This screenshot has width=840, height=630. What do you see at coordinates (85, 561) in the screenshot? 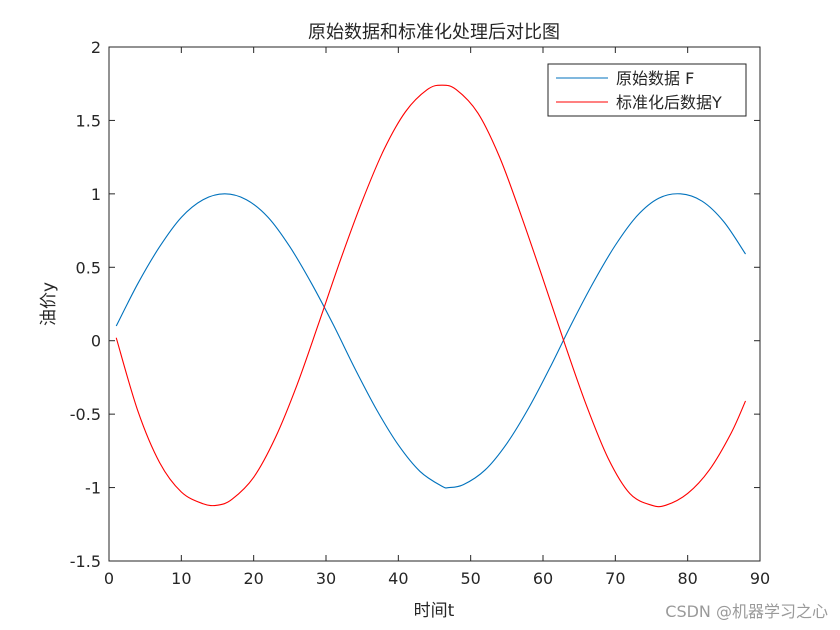
I see `y-tick-label: -1.5` at bounding box center [85, 561].